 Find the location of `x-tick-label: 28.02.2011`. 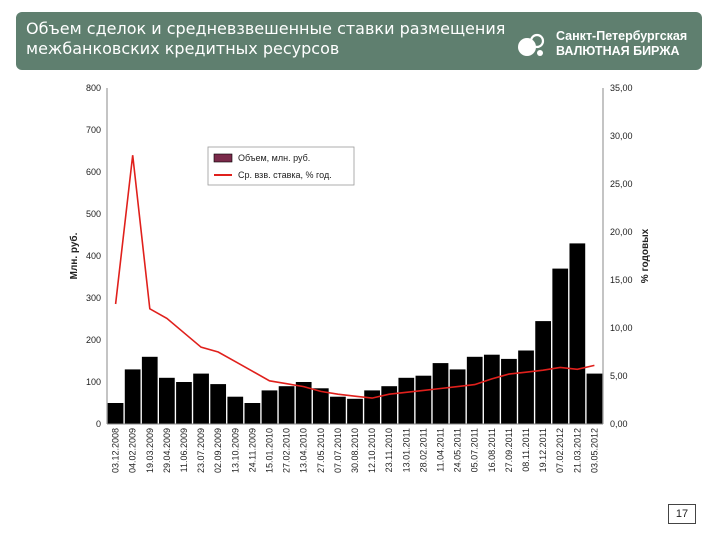

x-tick-label: 28.02.2011 is located at coordinates (423, 450).